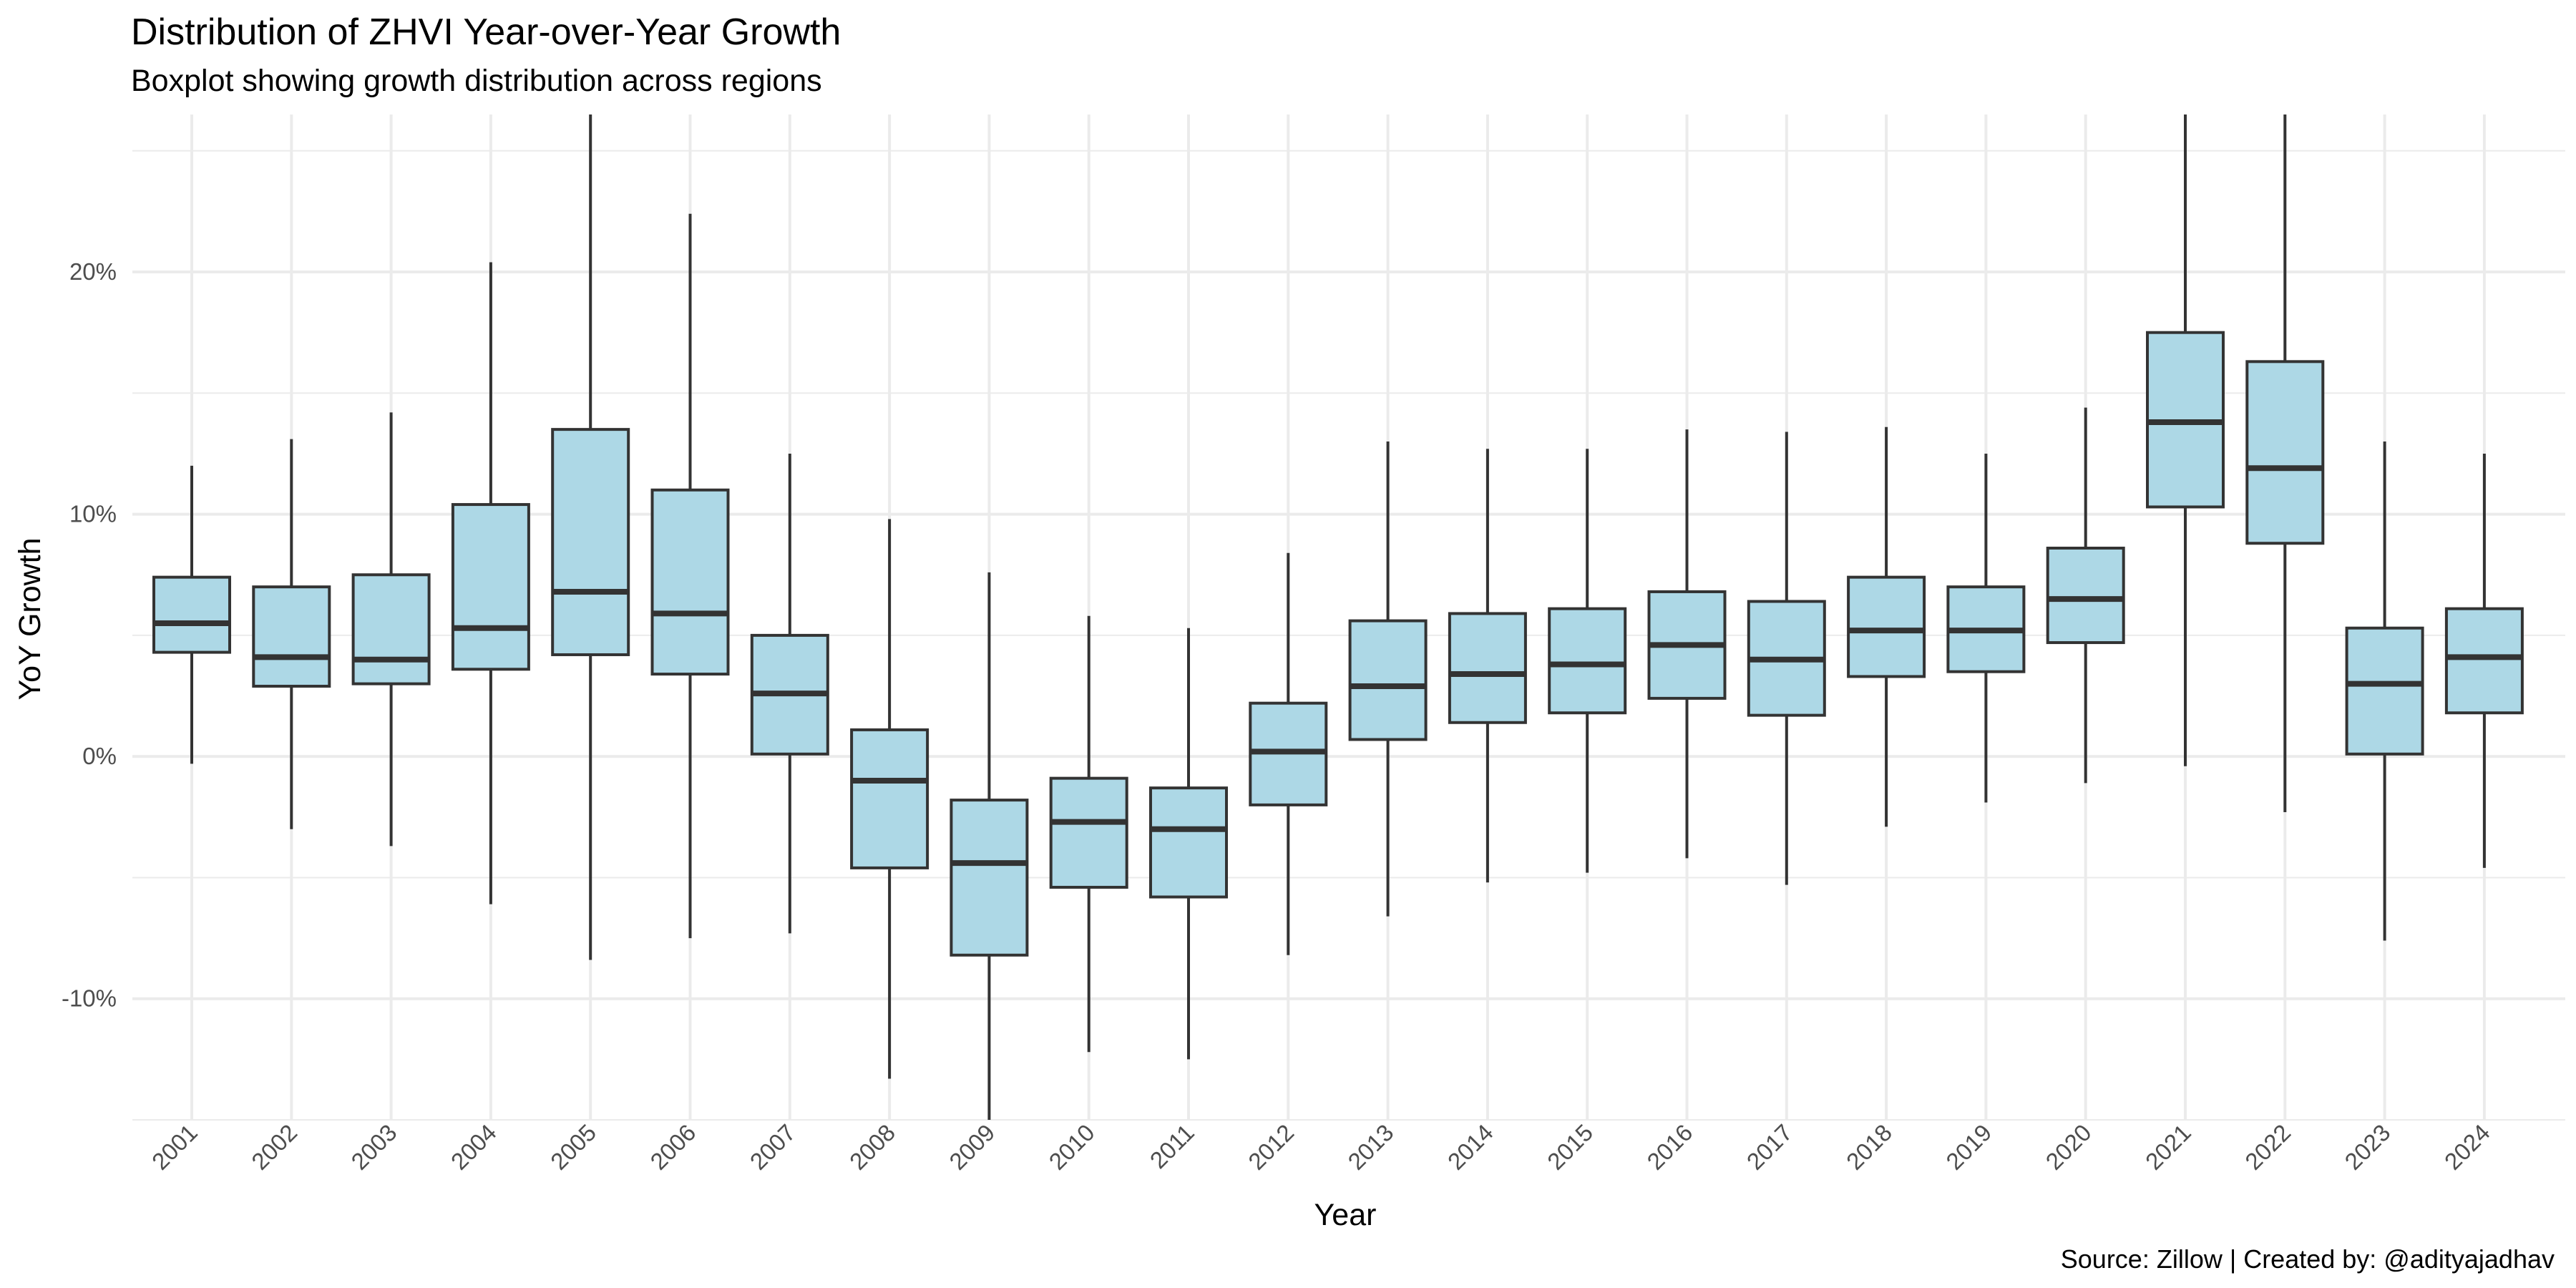 Image resolution: width=2576 pixels, height=1288 pixels. I want to click on y-tick-labels: -10% 0% 10% 20%, so click(89, 635).